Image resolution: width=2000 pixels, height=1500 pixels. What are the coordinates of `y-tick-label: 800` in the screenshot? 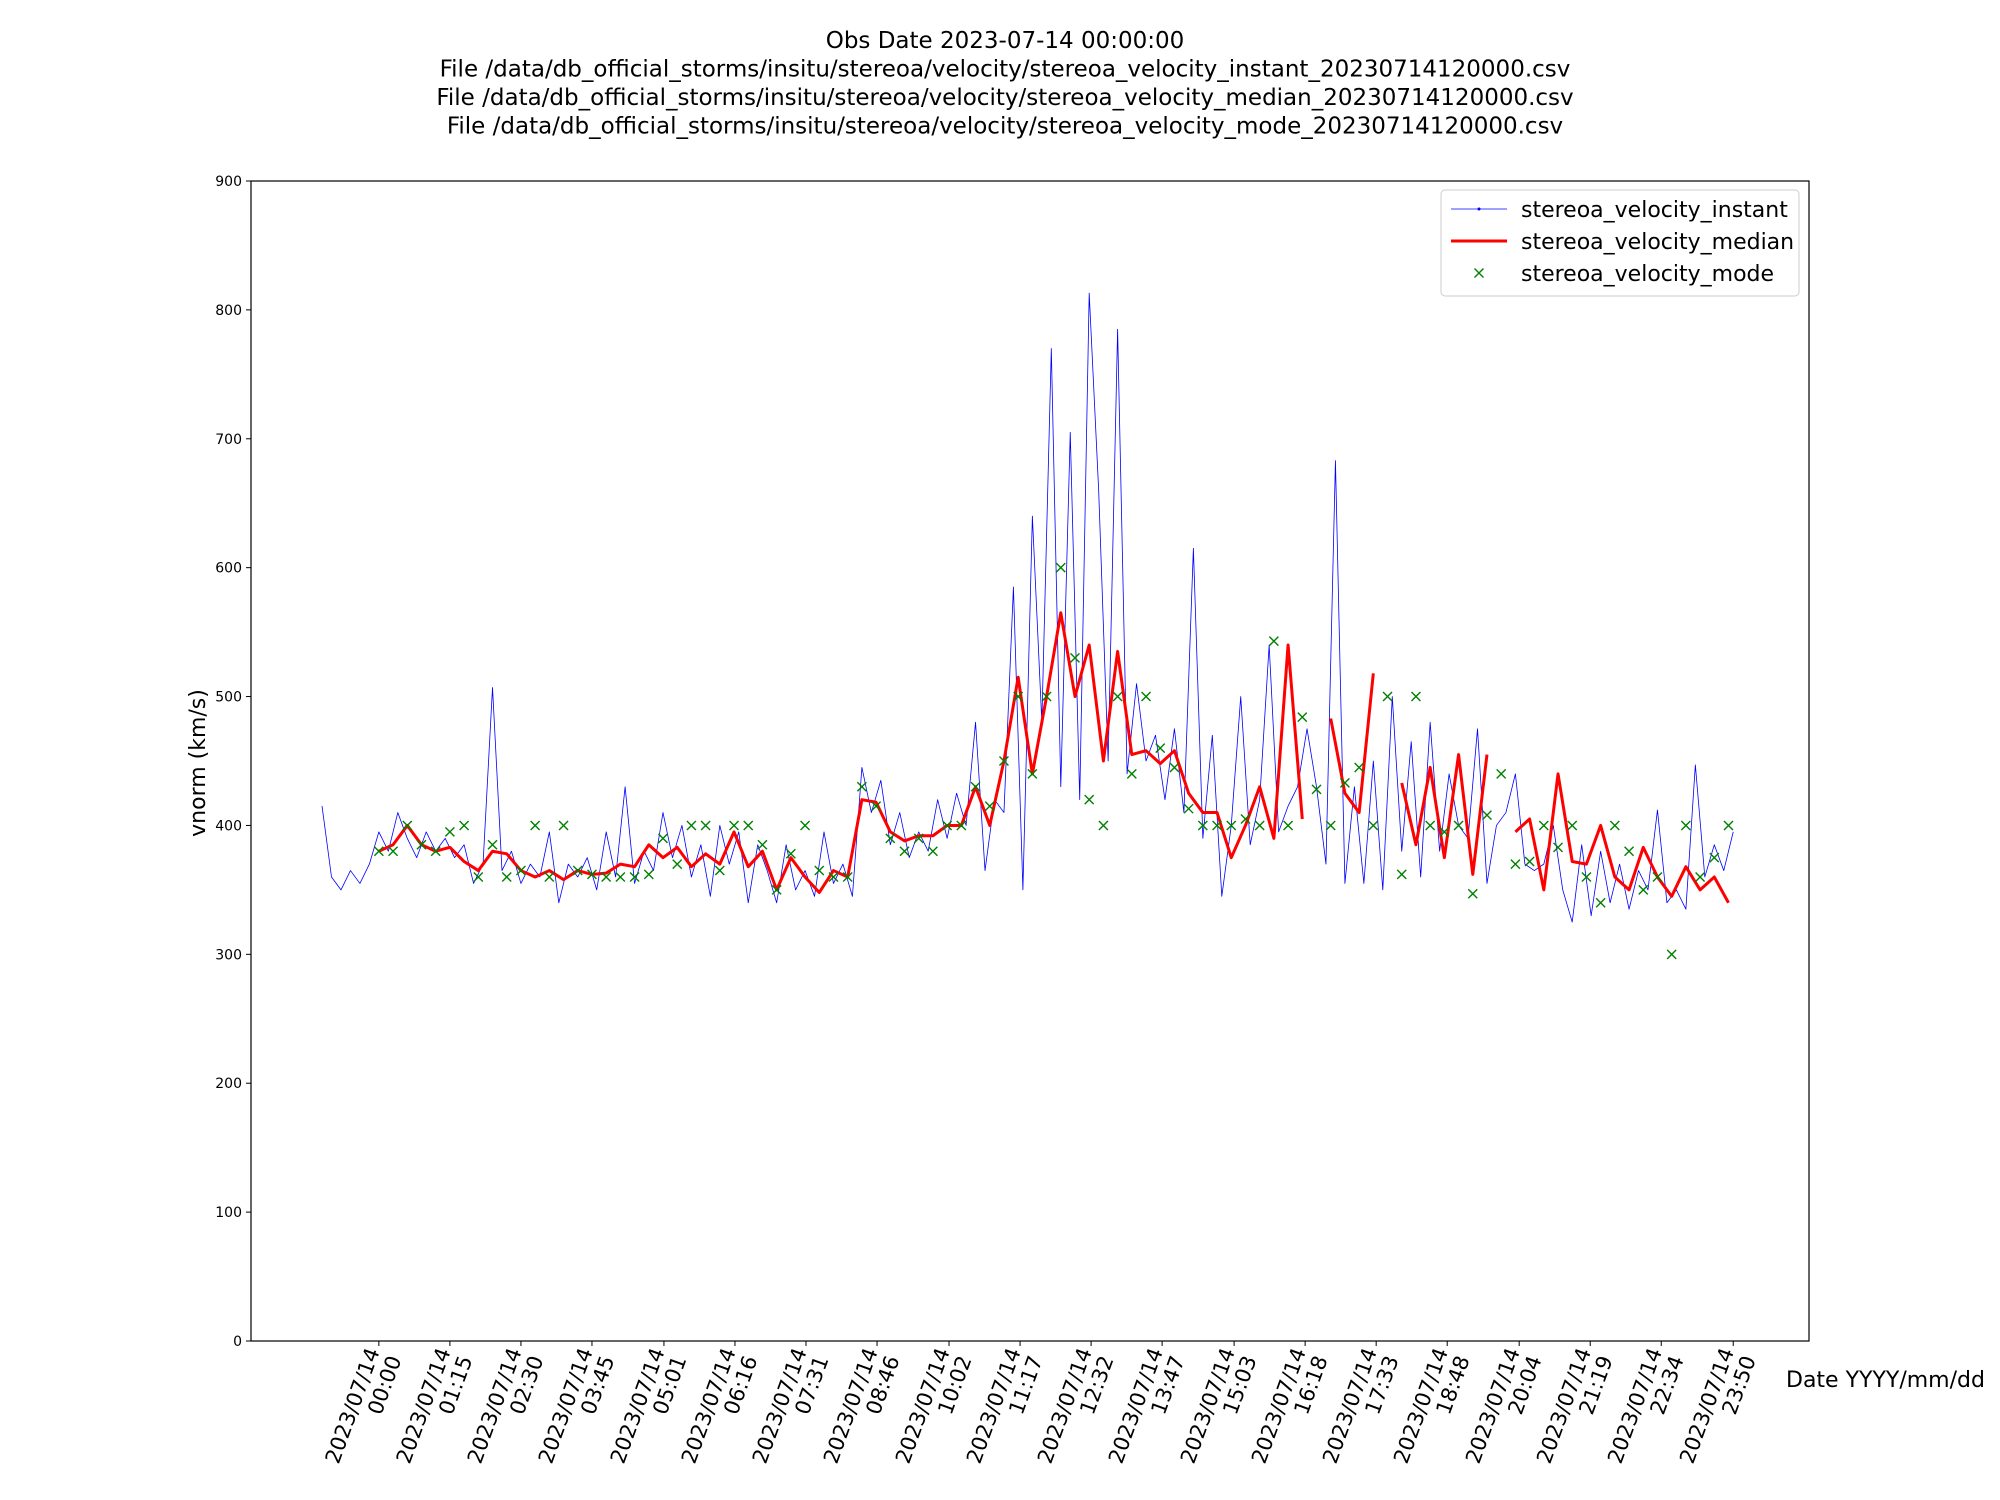 It's located at (228, 311).